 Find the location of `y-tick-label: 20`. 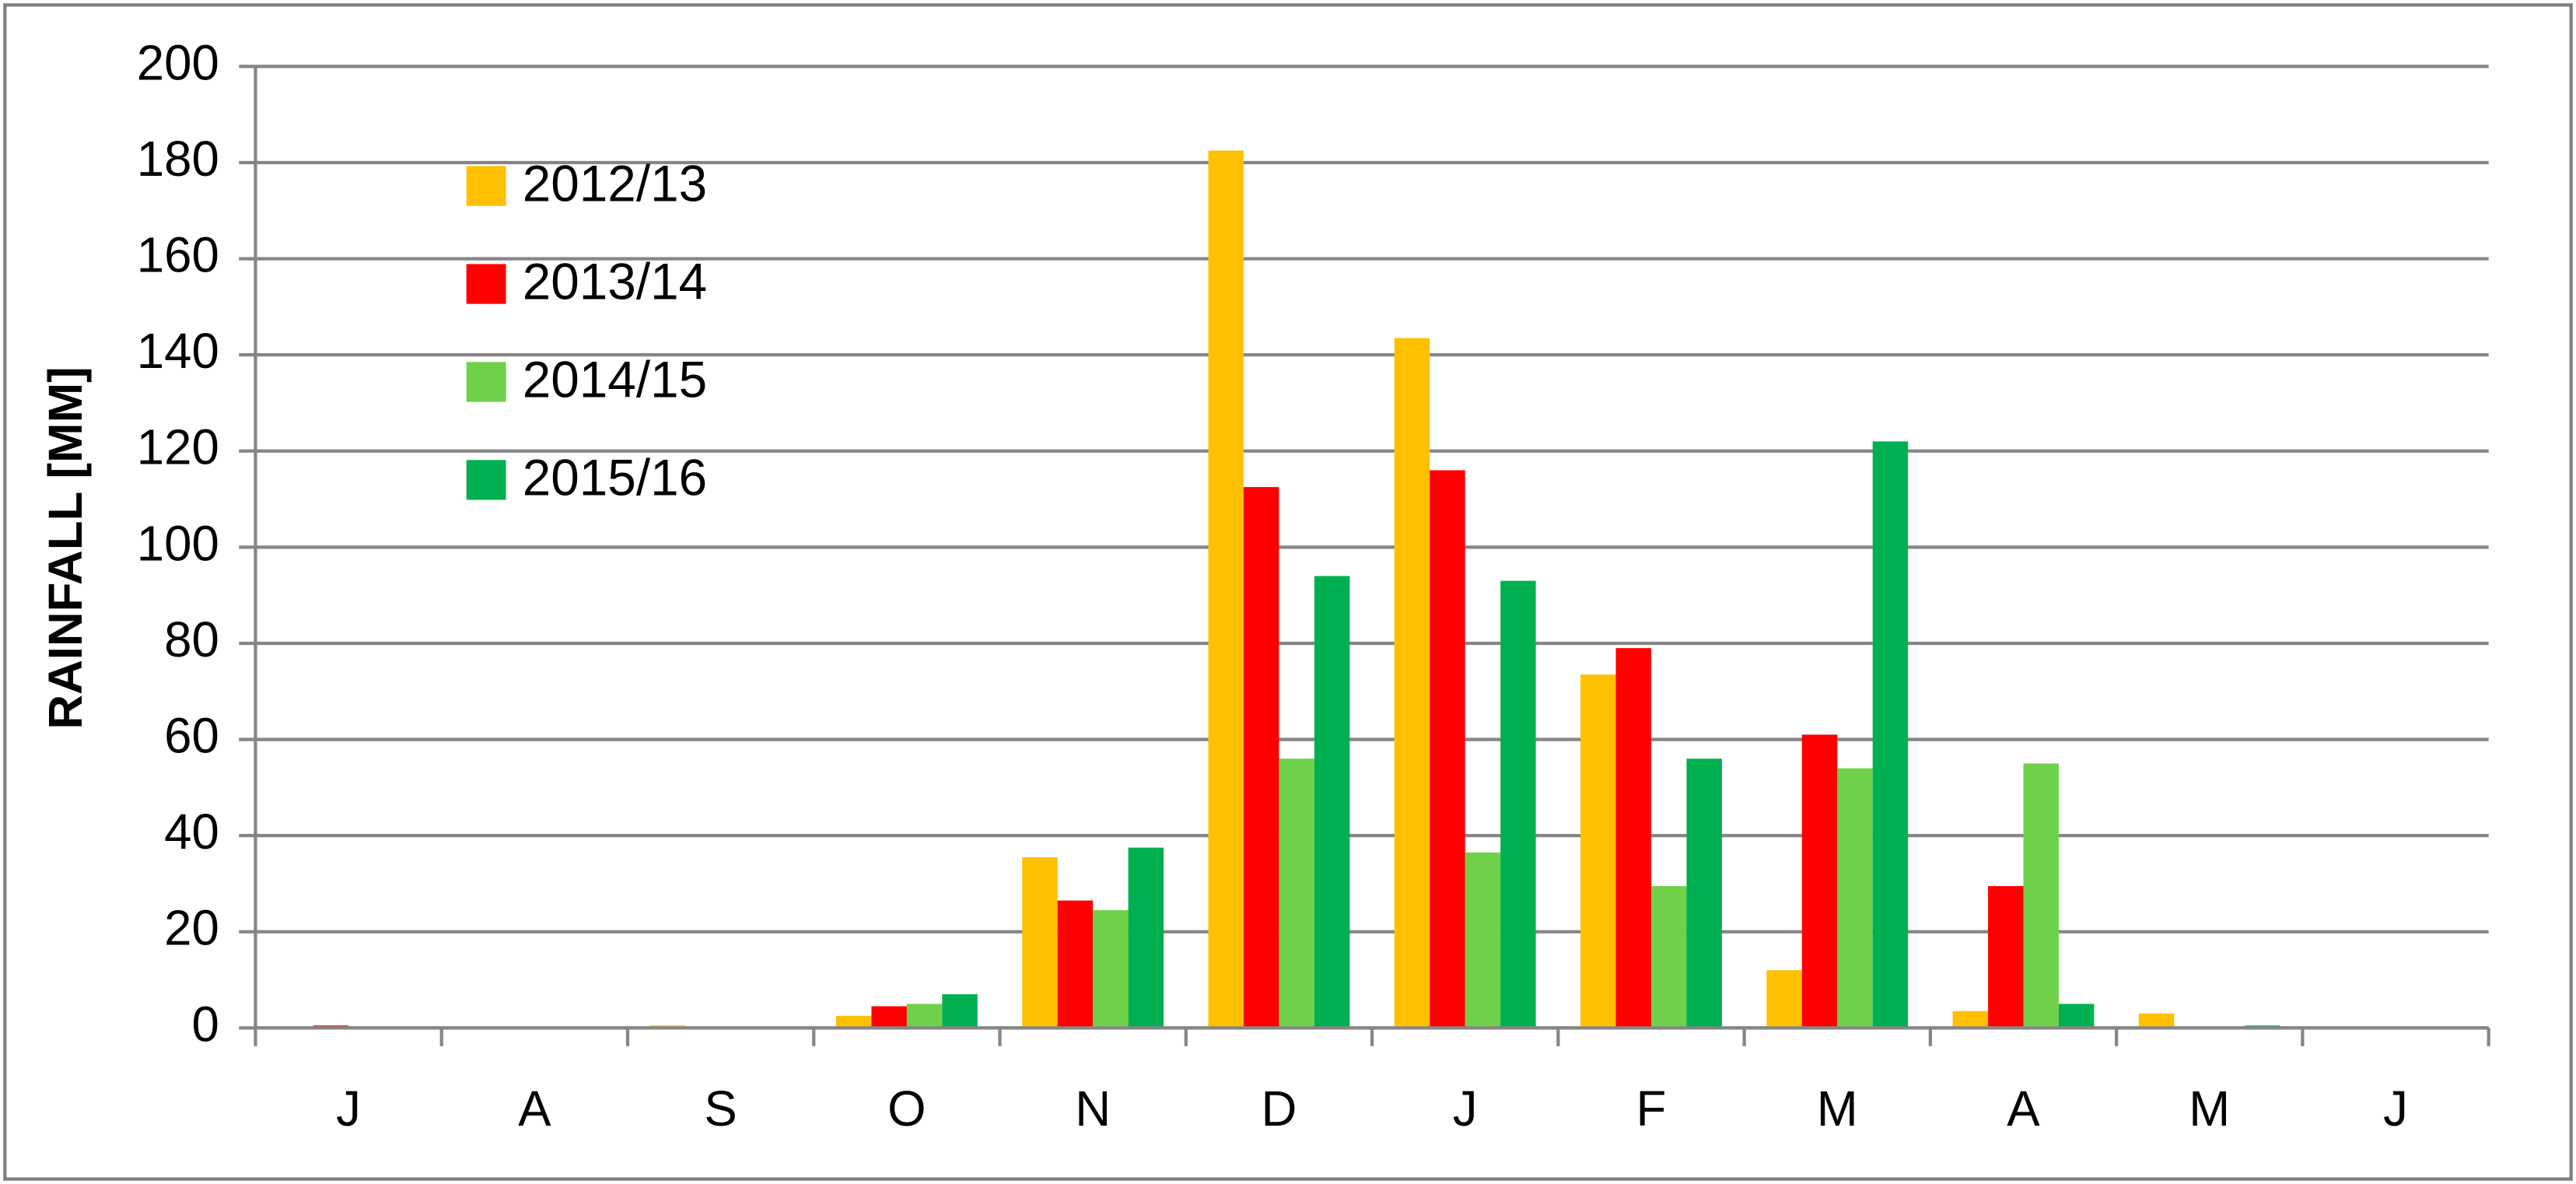

y-tick-label: 20 is located at coordinates (191, 927).